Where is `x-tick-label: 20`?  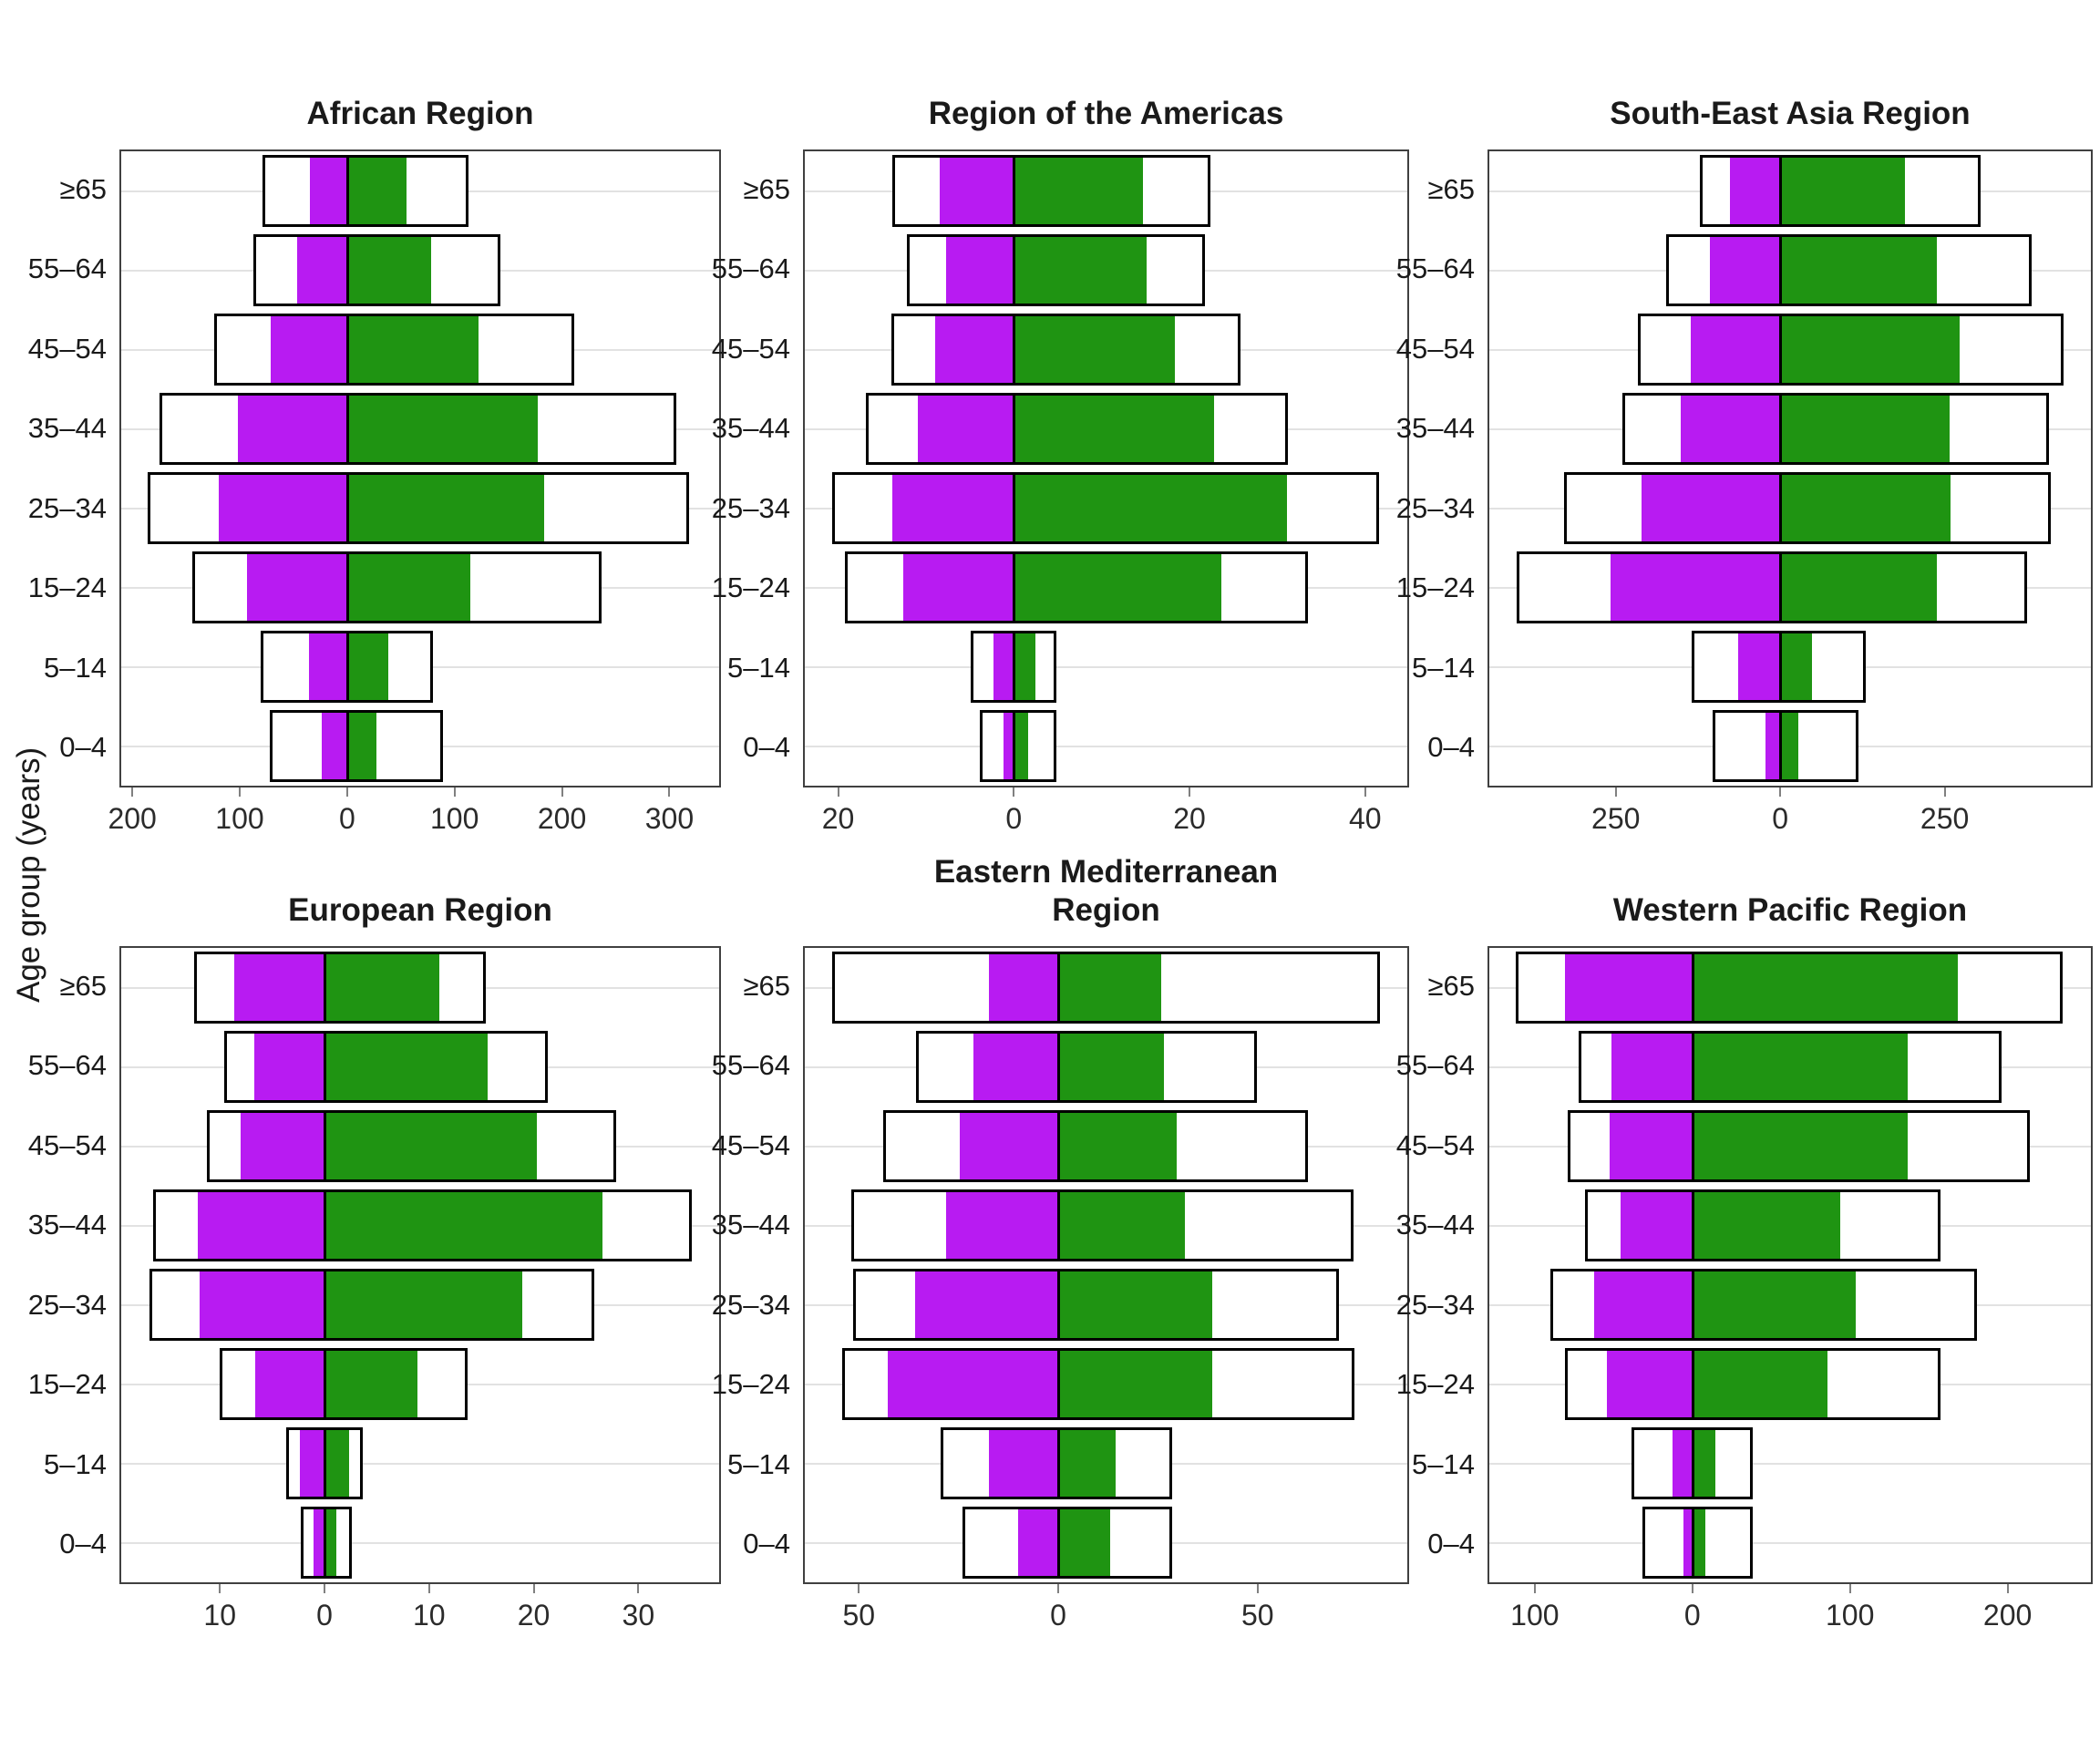
x-tick-label: 20 is located at coordinates (838, 819).